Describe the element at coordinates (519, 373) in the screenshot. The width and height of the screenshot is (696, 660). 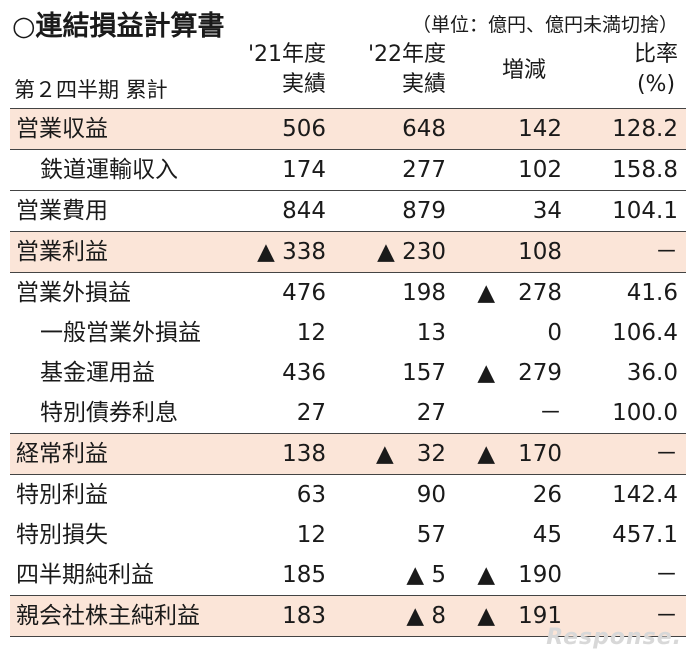
I see `value-change: ▲ 279` at that location.